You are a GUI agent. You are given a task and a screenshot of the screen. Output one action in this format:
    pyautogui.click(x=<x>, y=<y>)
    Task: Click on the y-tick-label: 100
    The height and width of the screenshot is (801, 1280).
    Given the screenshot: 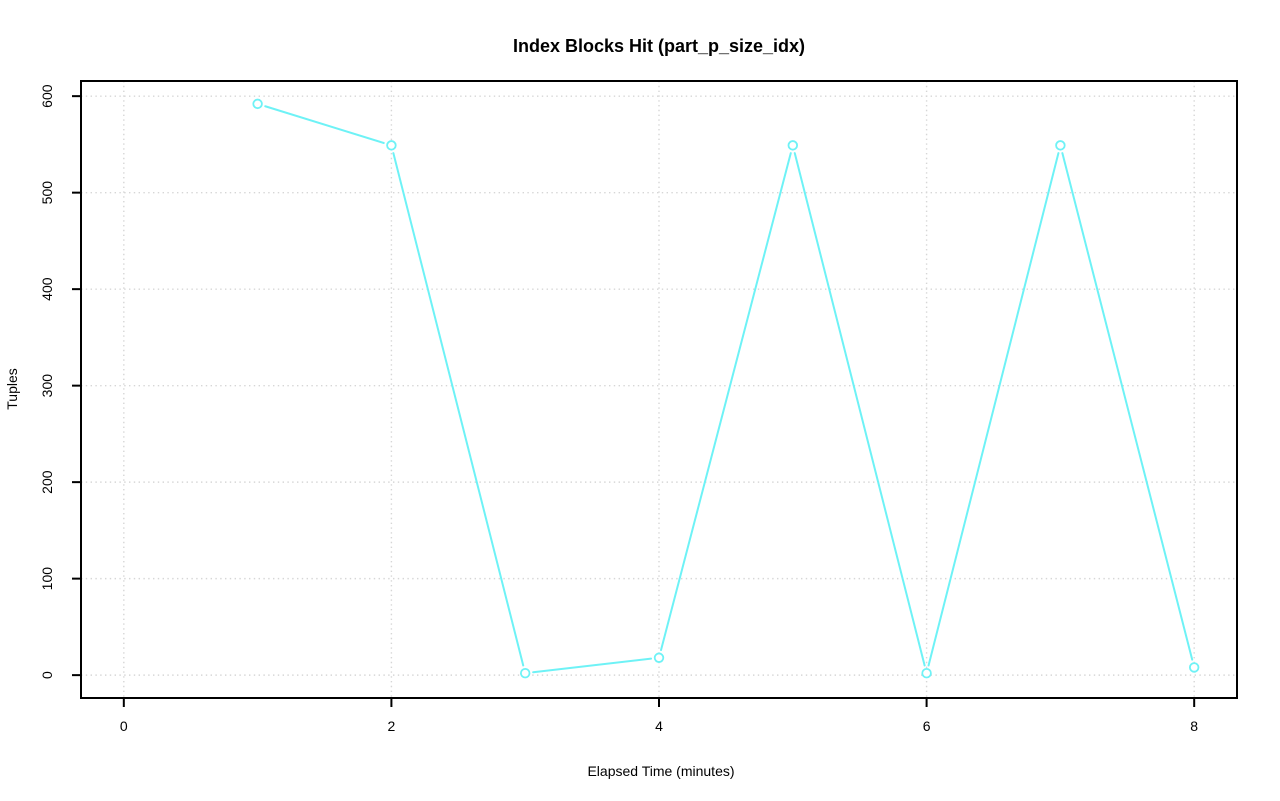 What is the action you would take?
    pyautogui.click(x=47, y=579)
    